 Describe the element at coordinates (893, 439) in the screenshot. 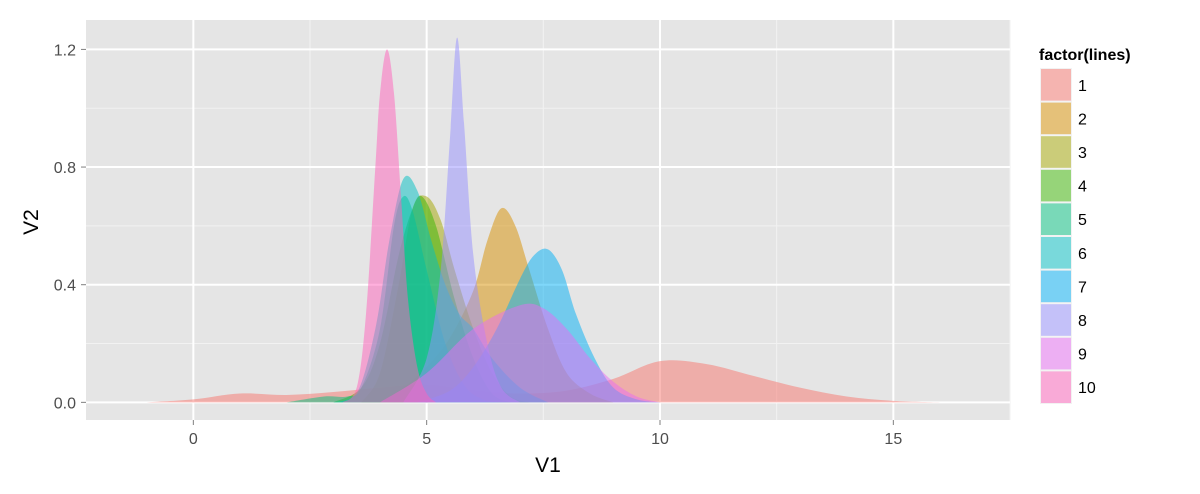

I see `x-tick-label: 15` at that location.